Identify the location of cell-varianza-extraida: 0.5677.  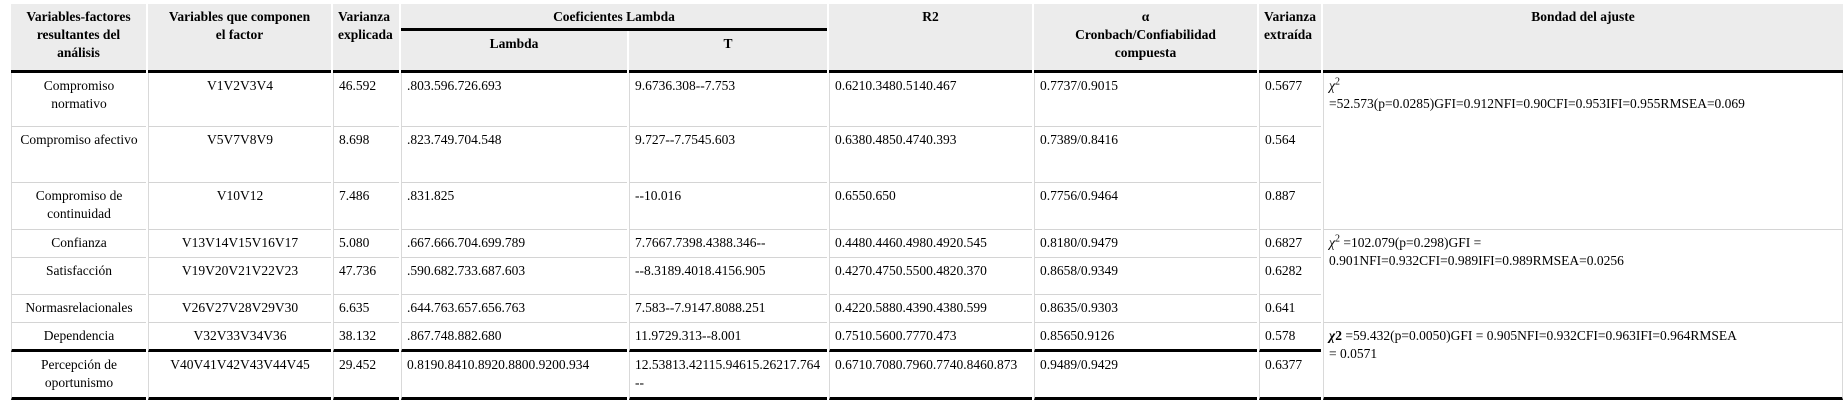
(1290, 100).